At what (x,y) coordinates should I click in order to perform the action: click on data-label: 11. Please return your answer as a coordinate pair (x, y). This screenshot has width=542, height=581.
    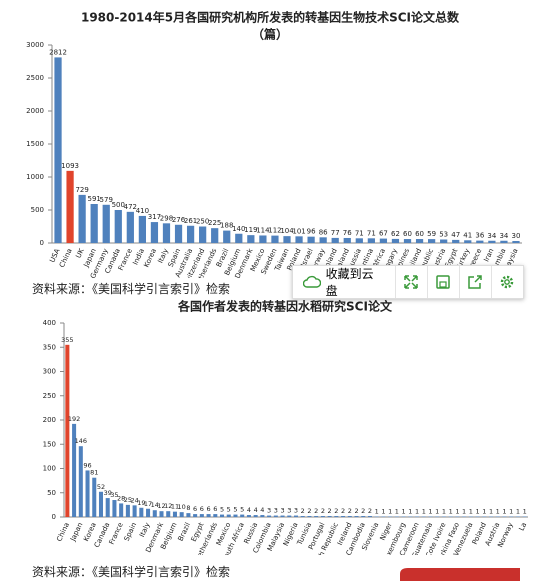
    Looking at the image, I should click on (175, 507).